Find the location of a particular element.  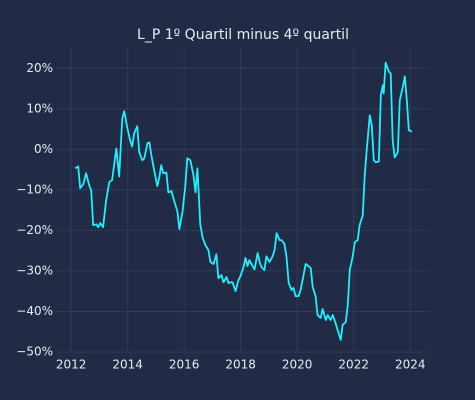

x-tick-label: 2014 is located at coordinates (127, 365).